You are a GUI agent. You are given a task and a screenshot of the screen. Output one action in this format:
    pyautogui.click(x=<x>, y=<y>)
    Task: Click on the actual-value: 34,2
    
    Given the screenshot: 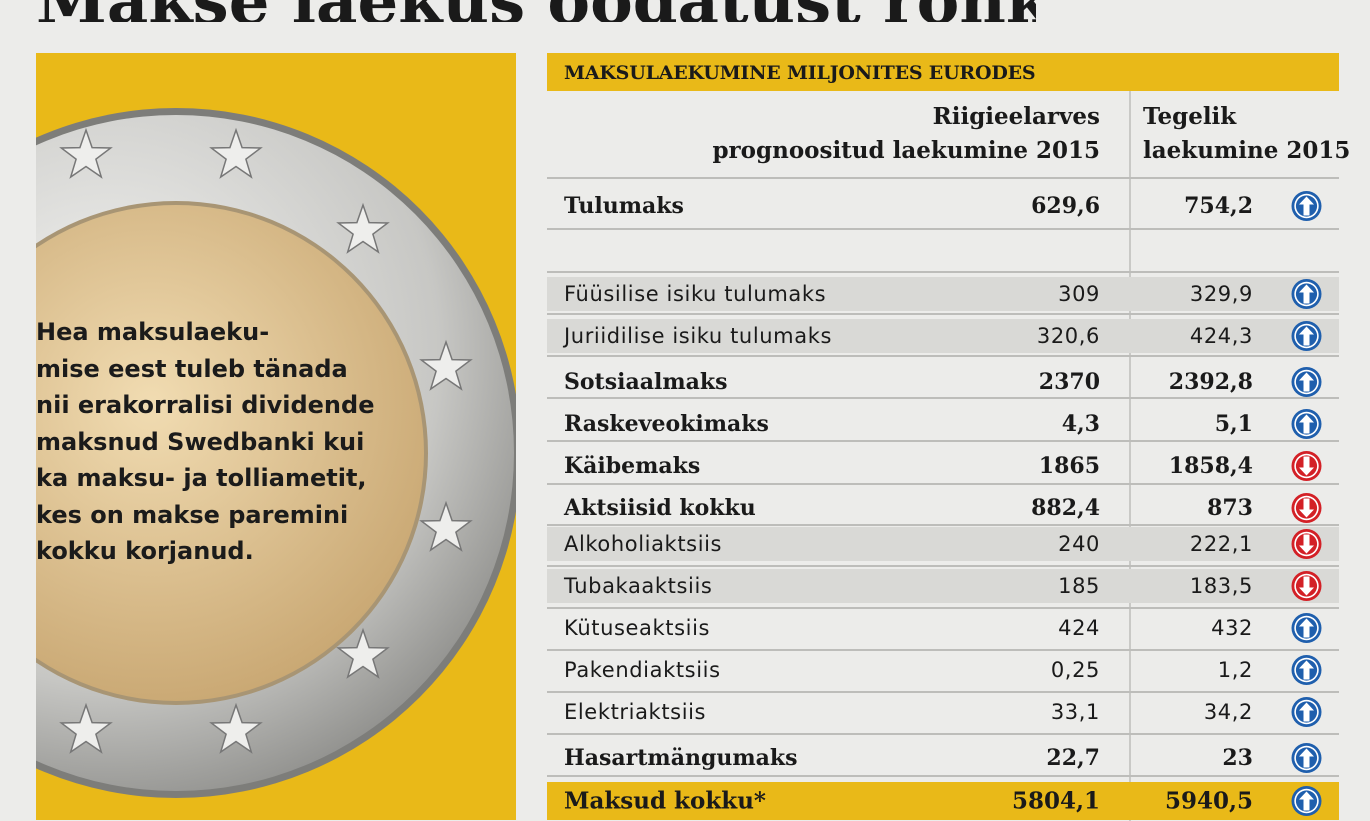 What is the action you would take?
    pyautogui.click(x=1228, y=712)
    